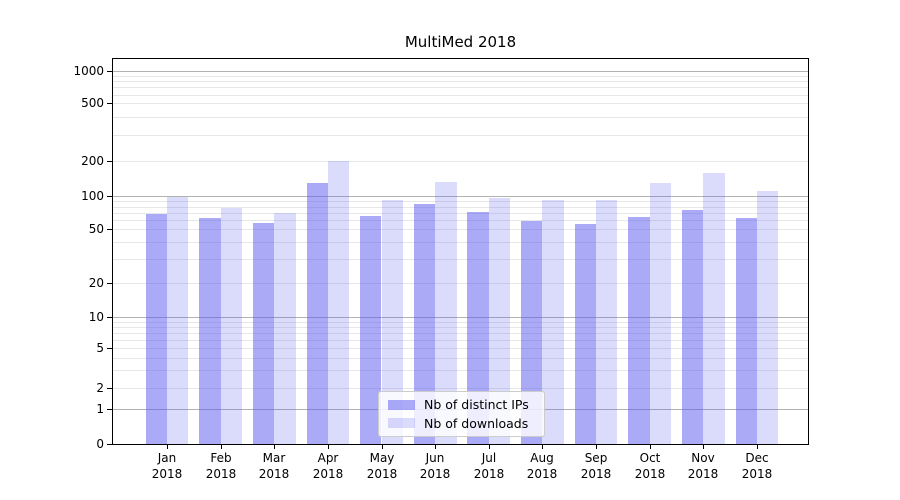 The width and height of the screenshot is (900, 500). What do you see at coordinates (100, 409) in the screenshot?
I see `y-tick-label-1: 1` at bounding box center [100, 409].